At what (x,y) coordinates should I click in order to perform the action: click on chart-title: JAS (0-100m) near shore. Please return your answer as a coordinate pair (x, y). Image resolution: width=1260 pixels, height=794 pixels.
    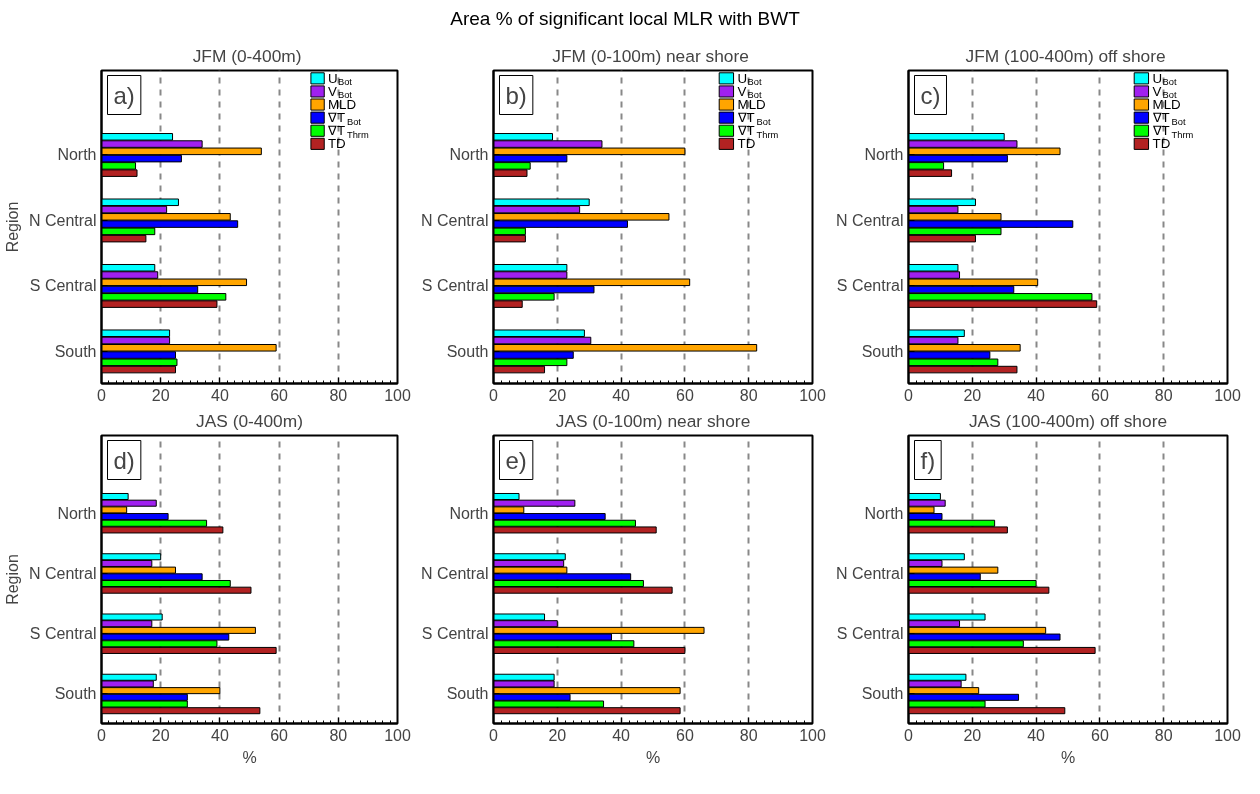
    Looking at the image, I should click on (653, 420).